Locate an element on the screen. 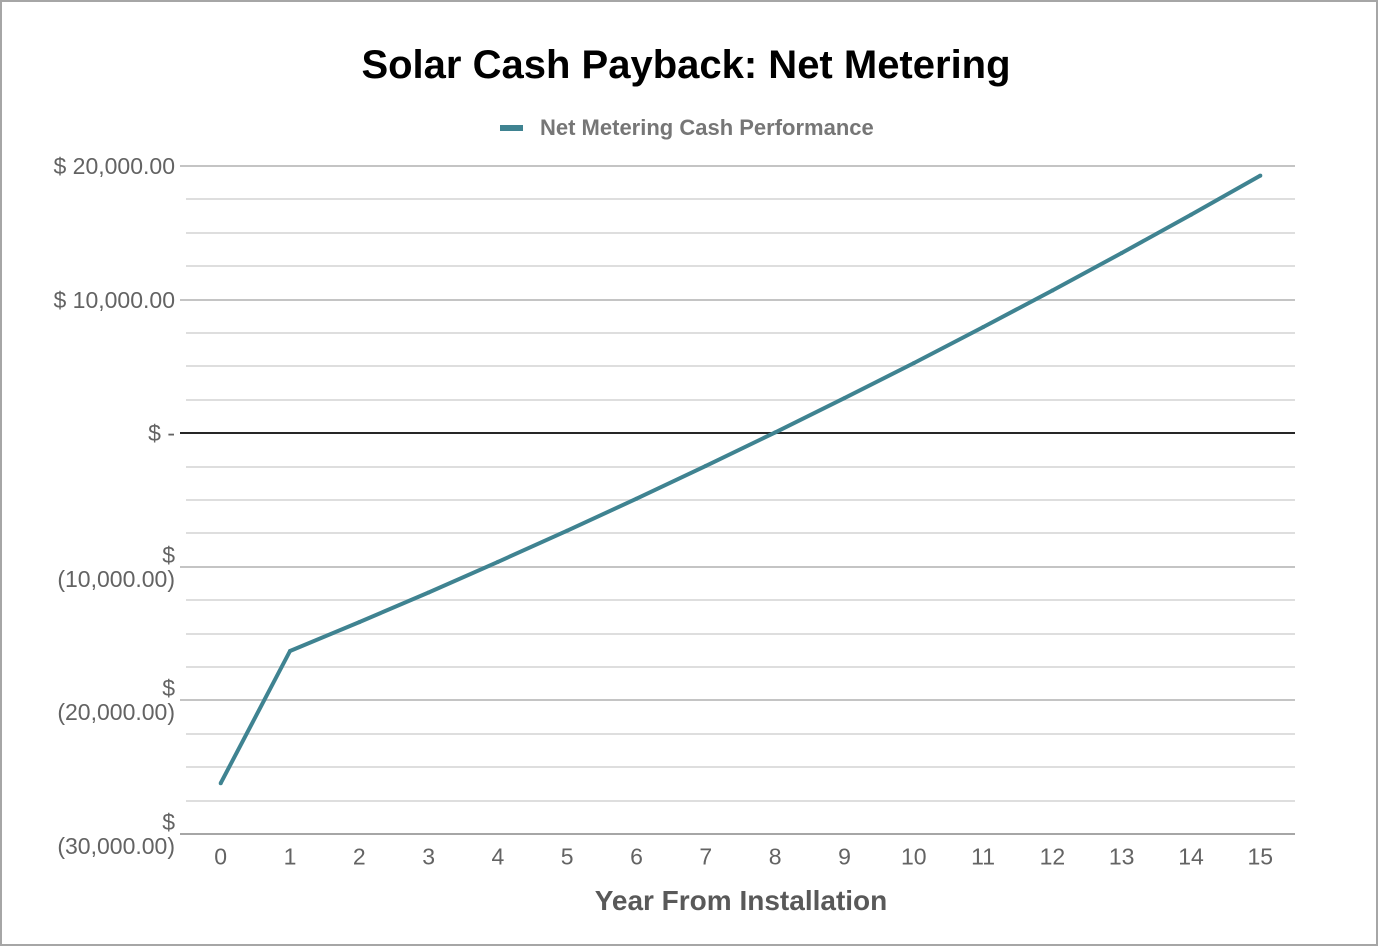  x-tick-label: 0 is located at coordinates (221, 856).